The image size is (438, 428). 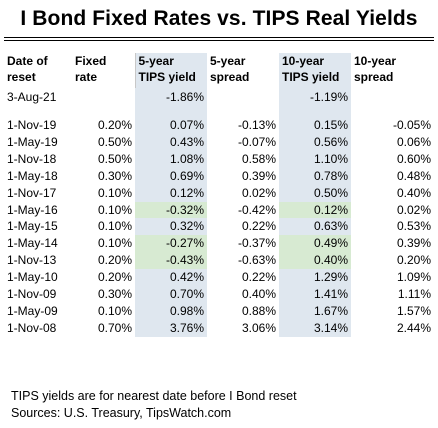 What do you see at coordinates (315, 70) in the screenshot?
I see `header-tips10: 10-year TIPS yield` at bounding box center [315, 70].